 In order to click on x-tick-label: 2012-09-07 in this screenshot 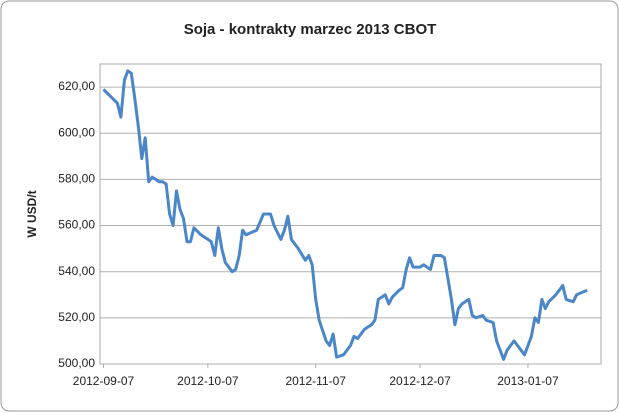, I will do `click(104, 381)`.